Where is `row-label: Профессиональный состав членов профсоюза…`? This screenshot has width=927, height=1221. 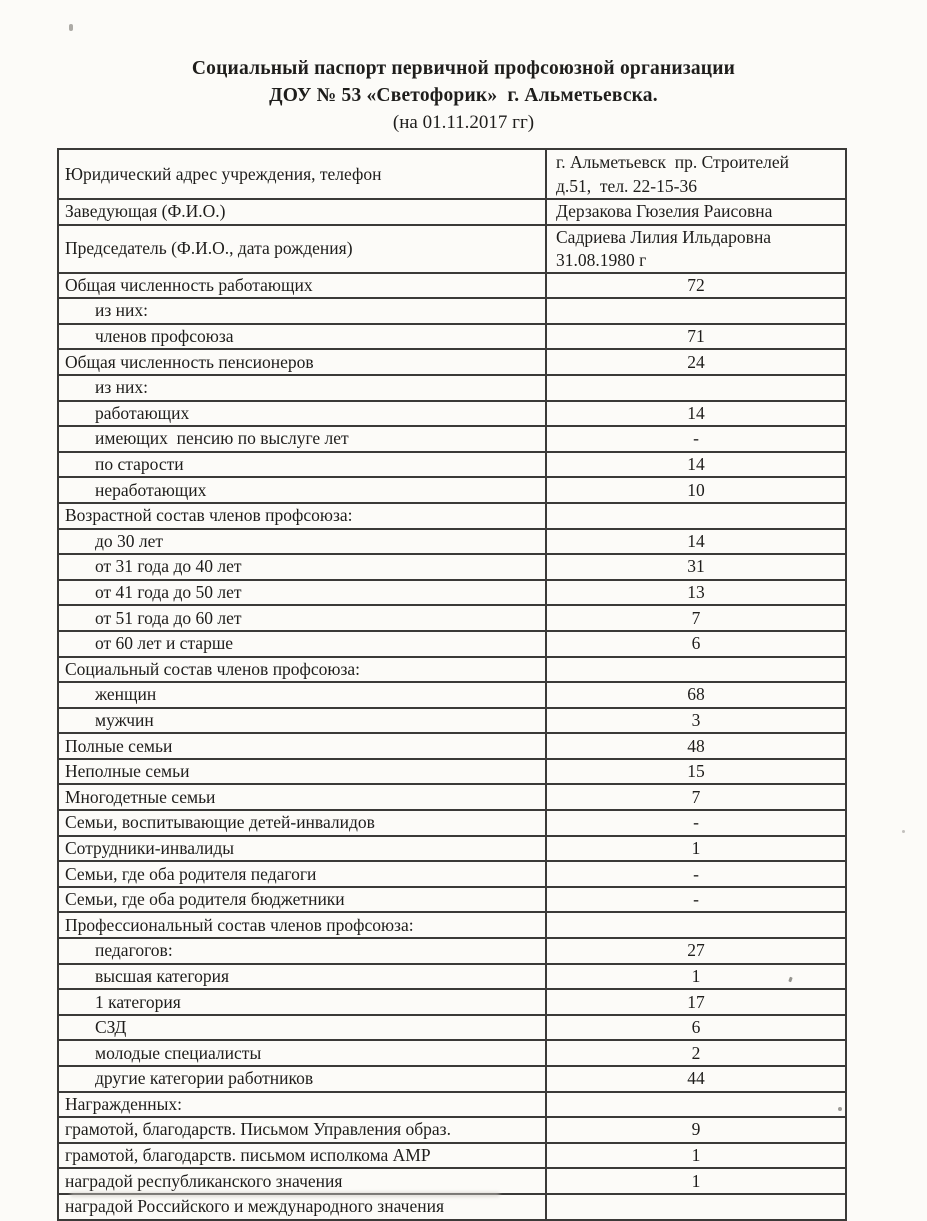 row-label: Профессиональный состав членов профсоюза… is located at coordinates (302, 925).